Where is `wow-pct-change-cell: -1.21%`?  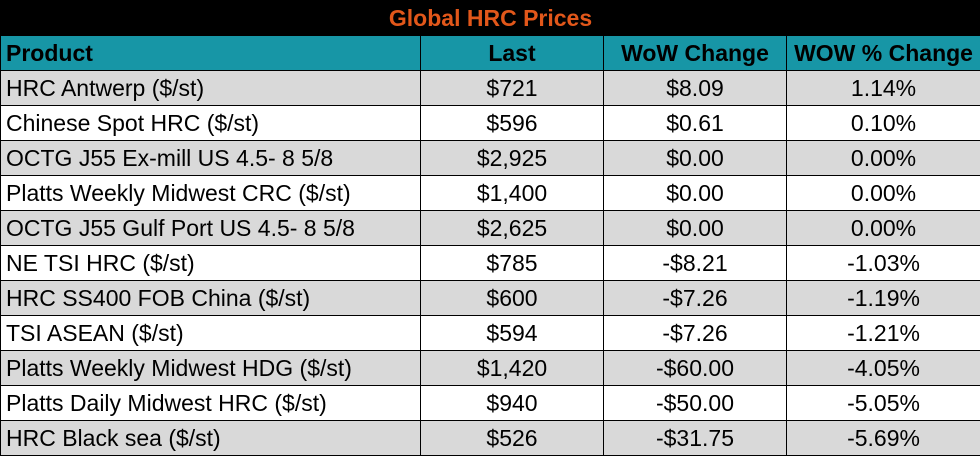
wow-pct-change-cell: -1.21% is located at coordinates (882, 333).